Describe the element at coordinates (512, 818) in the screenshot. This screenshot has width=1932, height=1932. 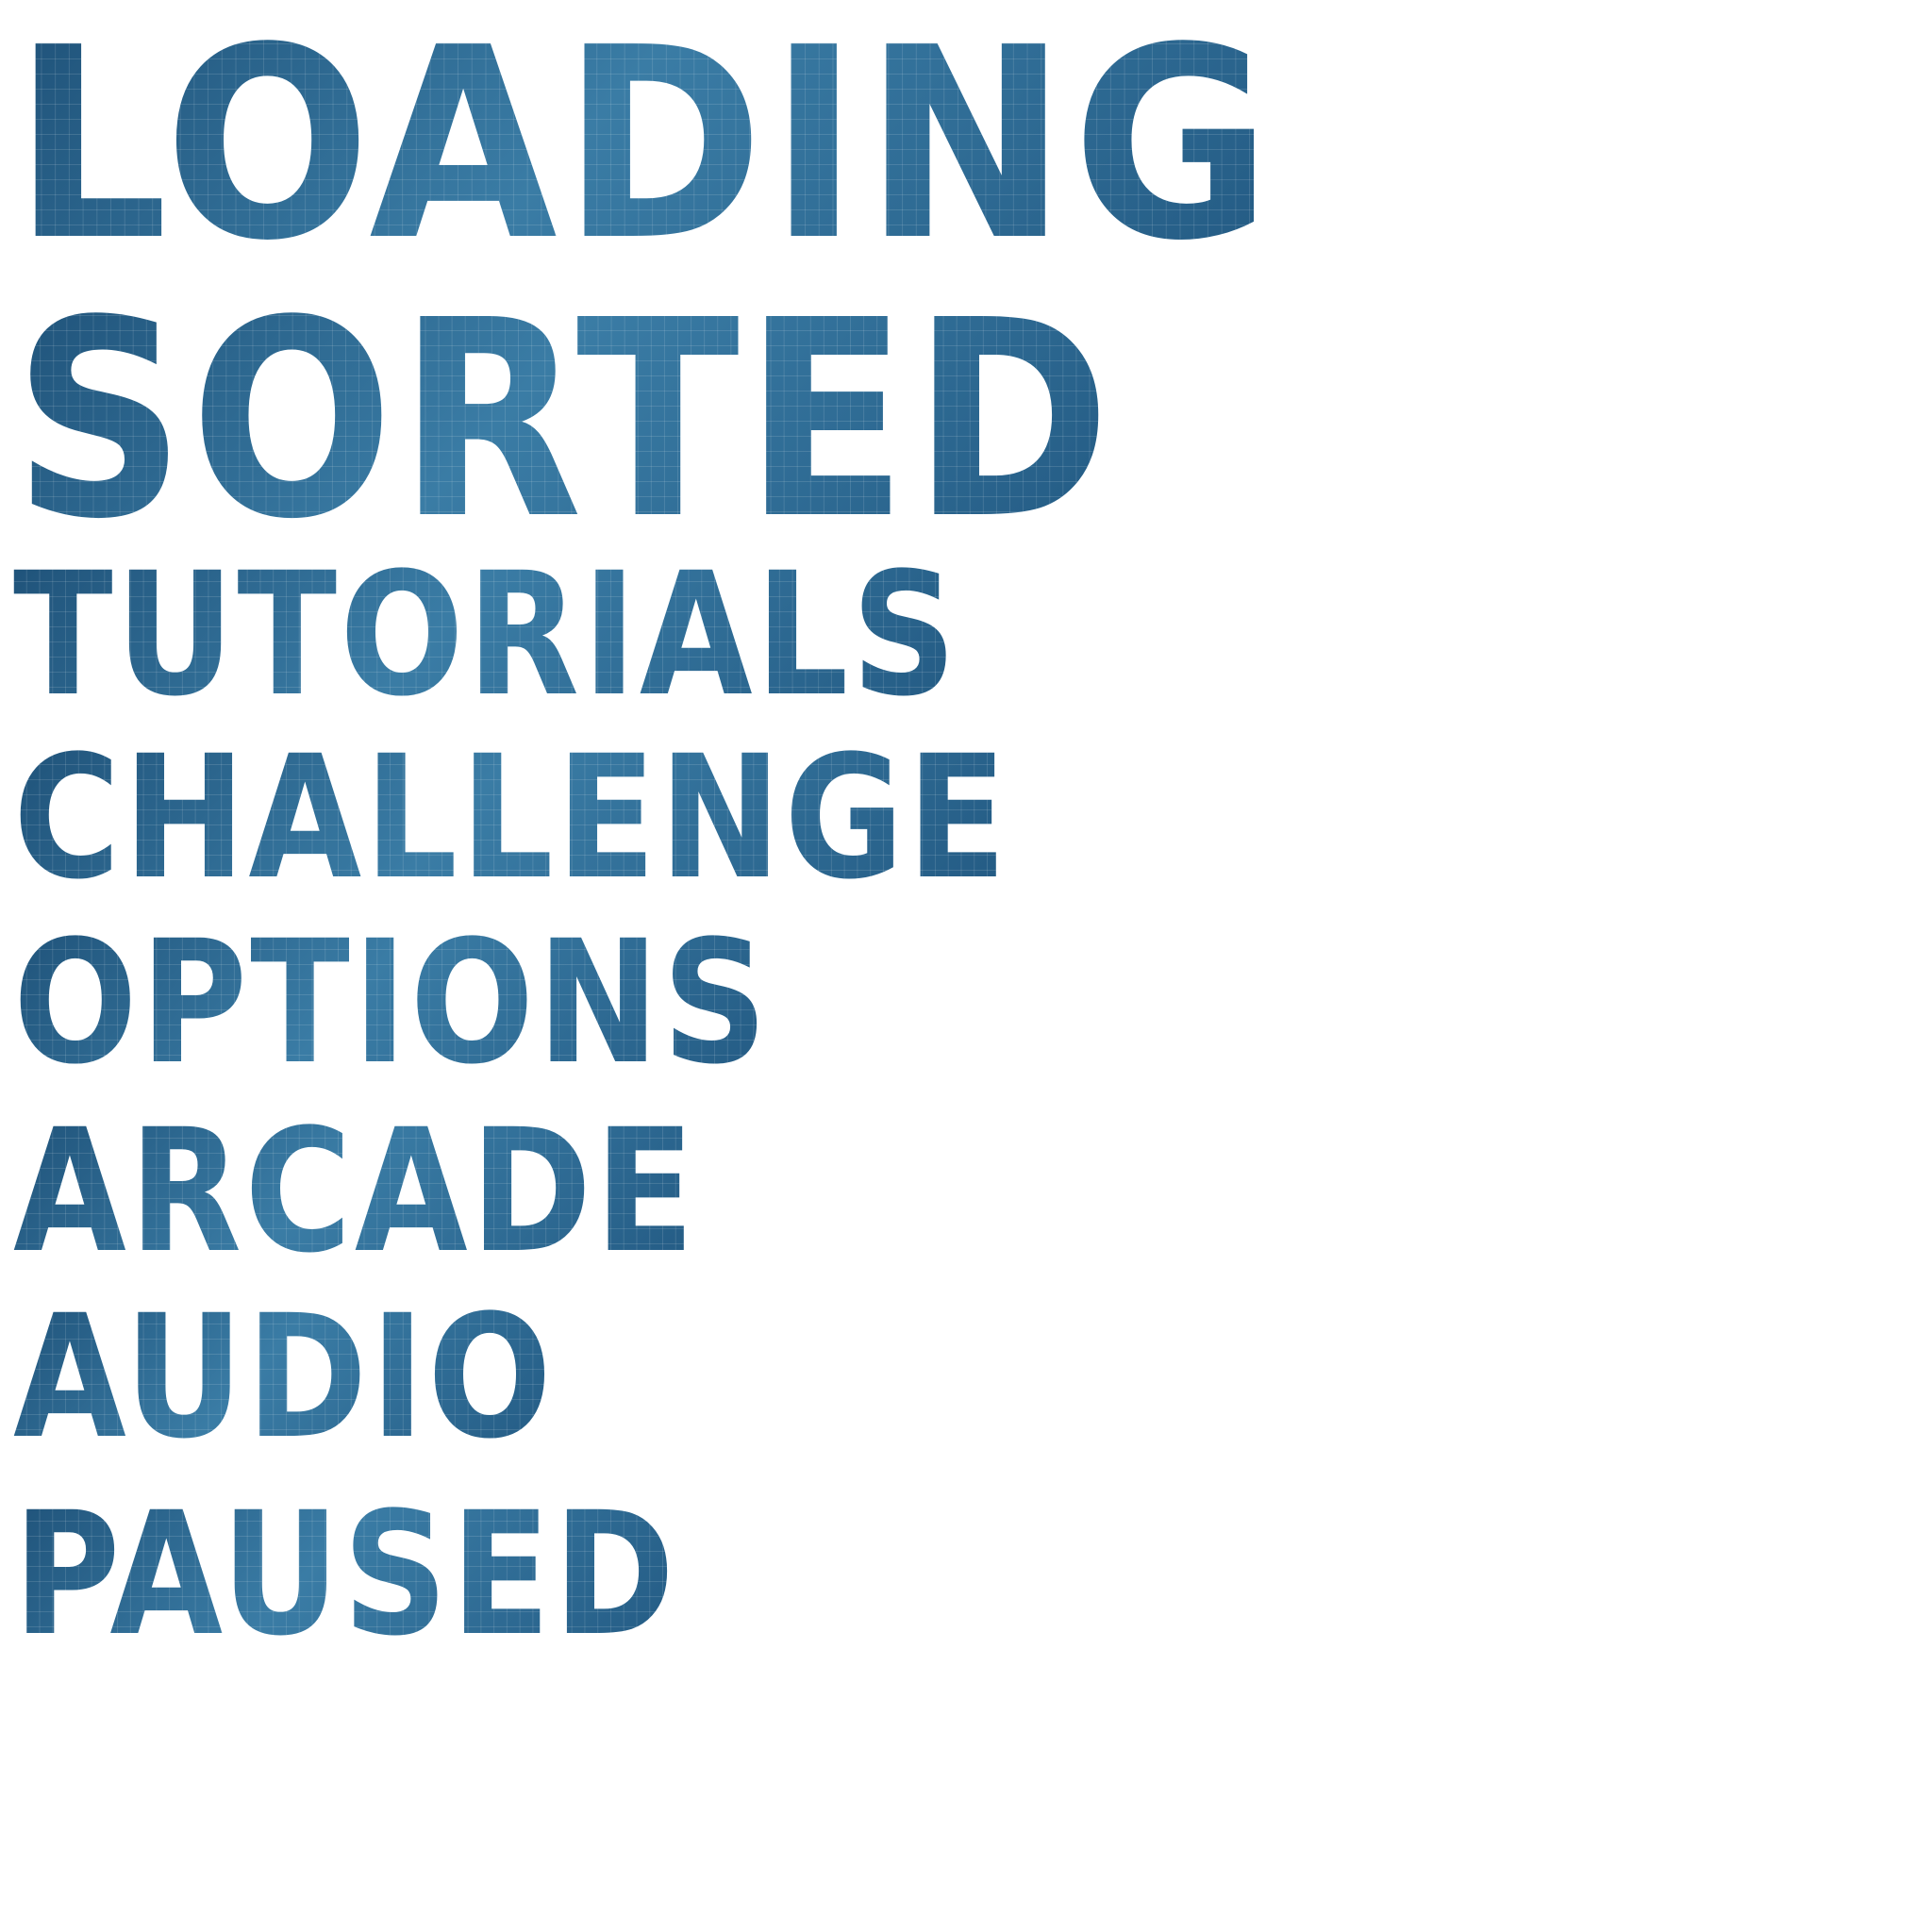
I see `challenge-menu-label: CHALLENGE` at that location.